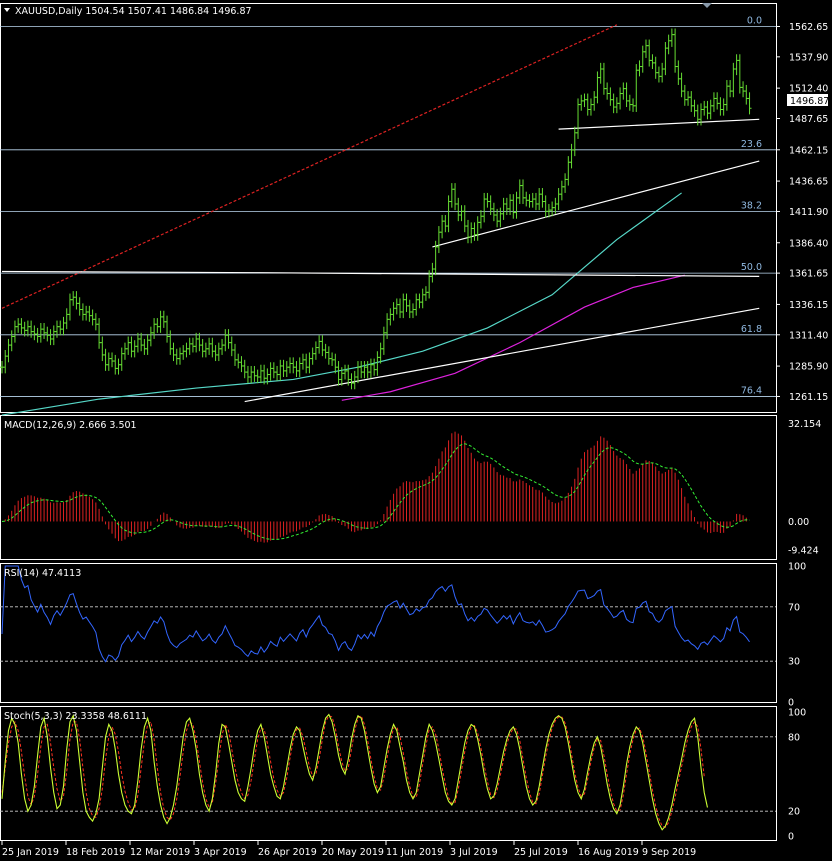 This screenshot has height=861, width=832. Describe the element at coordinates (808, 305) in the screenshot. I see `y-tick-label: 1336.15` at that location.